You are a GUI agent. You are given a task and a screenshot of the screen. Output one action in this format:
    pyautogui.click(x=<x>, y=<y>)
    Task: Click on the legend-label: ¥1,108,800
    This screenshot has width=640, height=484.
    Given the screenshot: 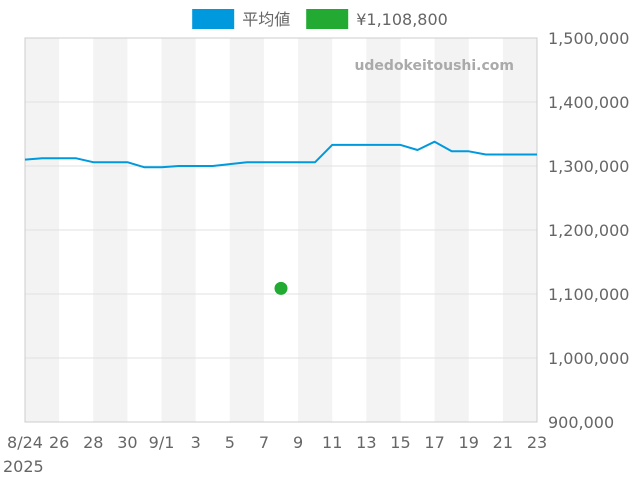 What is the action you would take?
    pyautogui.click(x=402, y=19)
    